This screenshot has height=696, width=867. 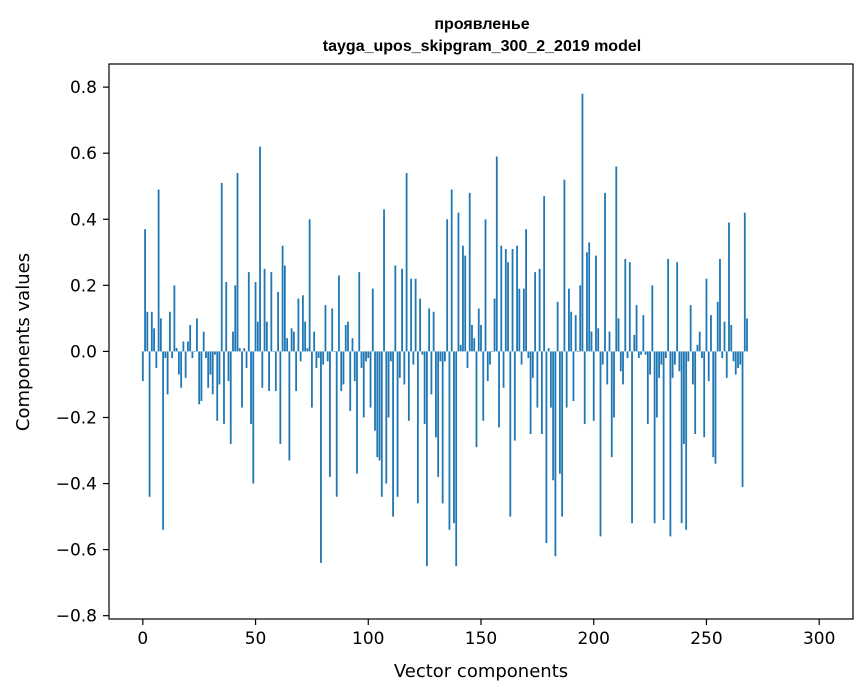 What do you see at coordinates (23, 342) in the screenshot?
I see `y-axis-label: Components values` at bounding box center [23, 342].